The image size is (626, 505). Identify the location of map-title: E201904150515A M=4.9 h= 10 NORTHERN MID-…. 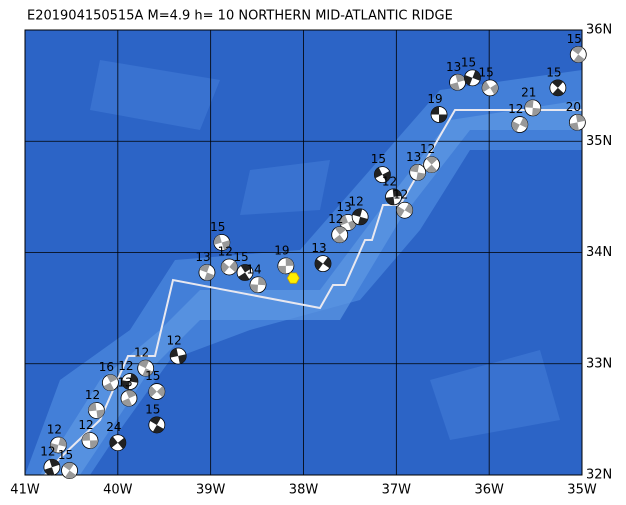
(240, 16).